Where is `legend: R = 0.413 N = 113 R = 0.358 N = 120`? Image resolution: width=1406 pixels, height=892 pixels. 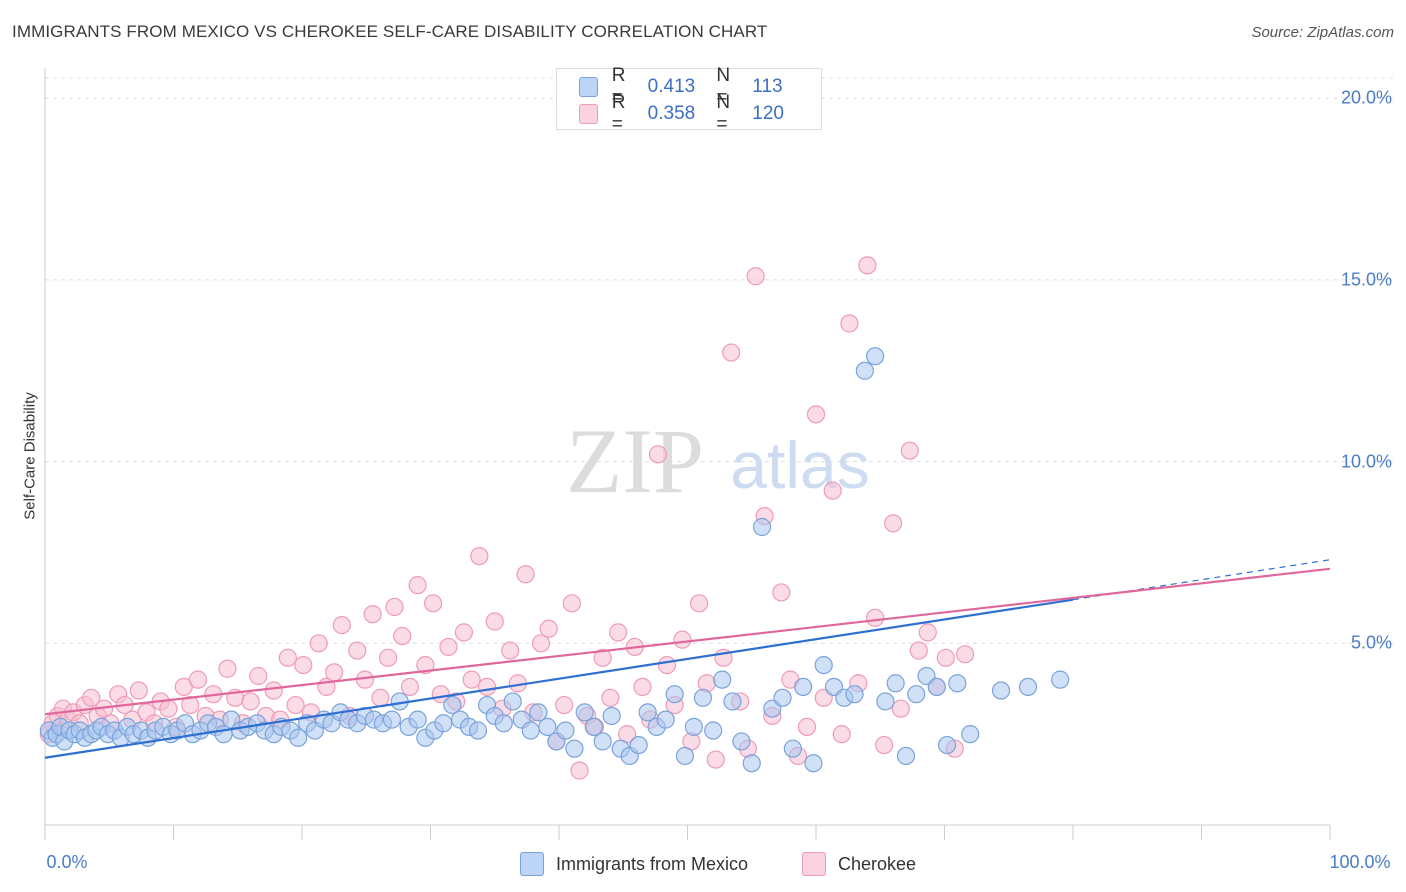
legend: R = 0.413 N = 113 R = 0.358 N = 120 is located at coordinates (689, 100).